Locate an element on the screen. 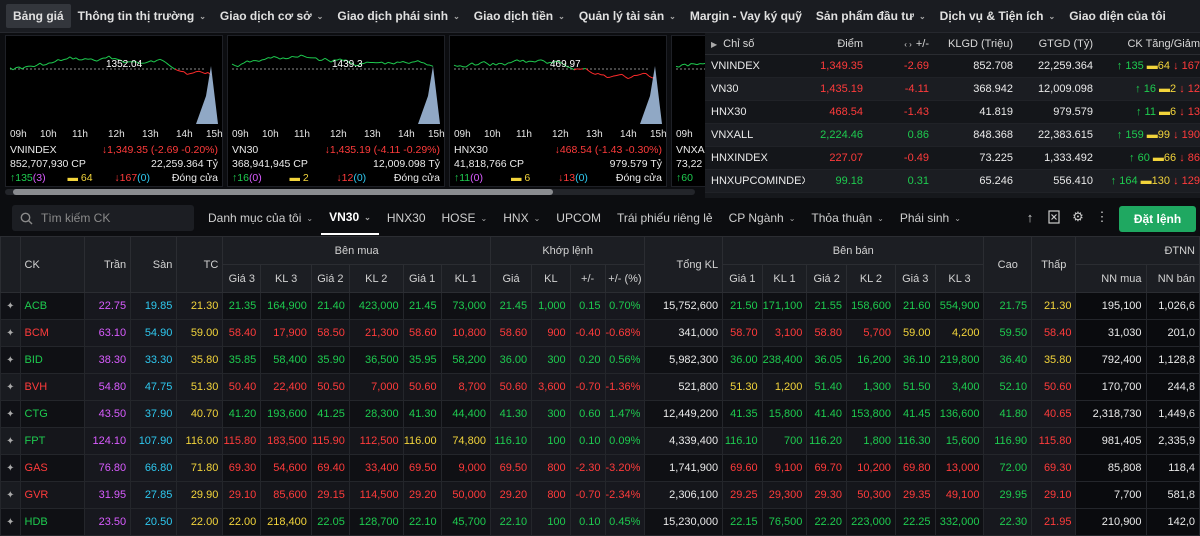 The image size is (1200, 536). tab-7: CP Ngành⌄ is located at coordinates (762, 218).